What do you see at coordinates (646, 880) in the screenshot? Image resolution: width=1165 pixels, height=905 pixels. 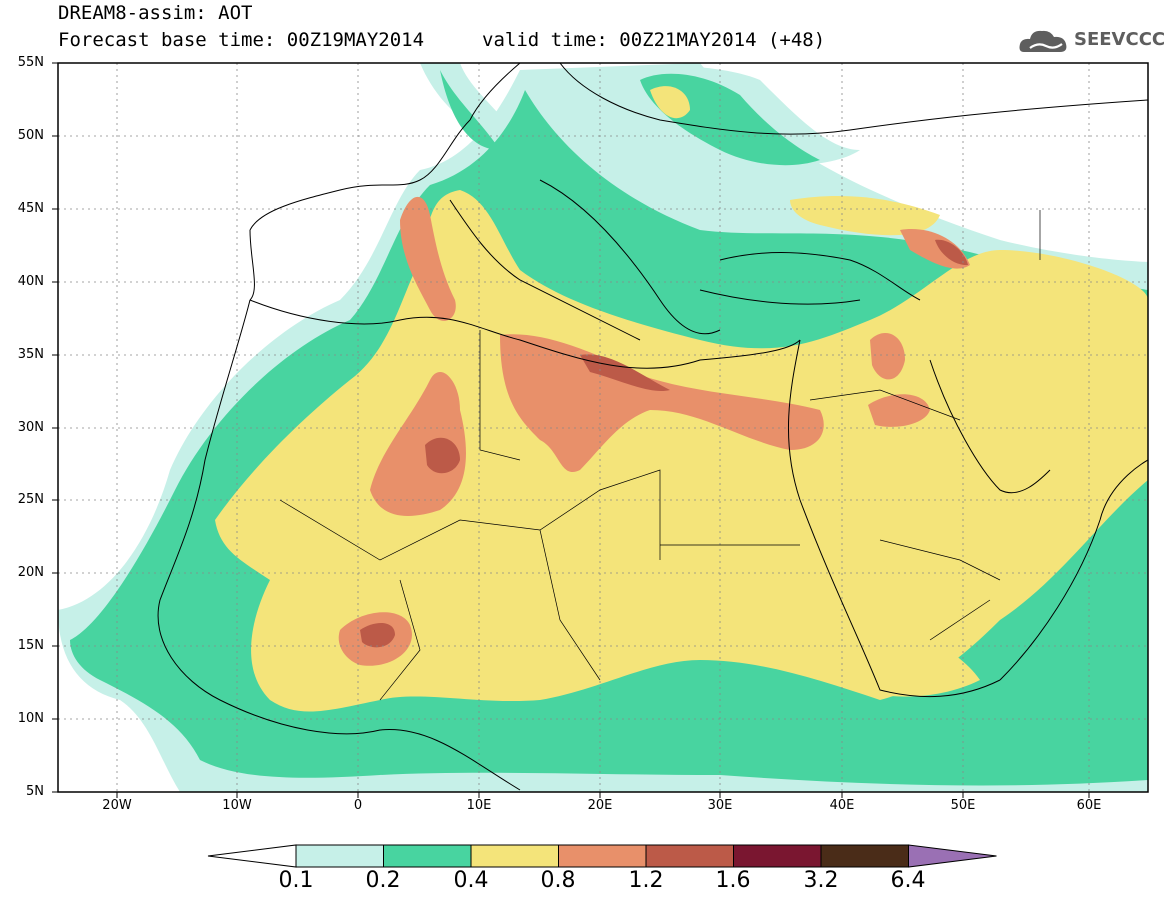 I see `colorbar-label: 1.2` at bounding box center [646, 880].